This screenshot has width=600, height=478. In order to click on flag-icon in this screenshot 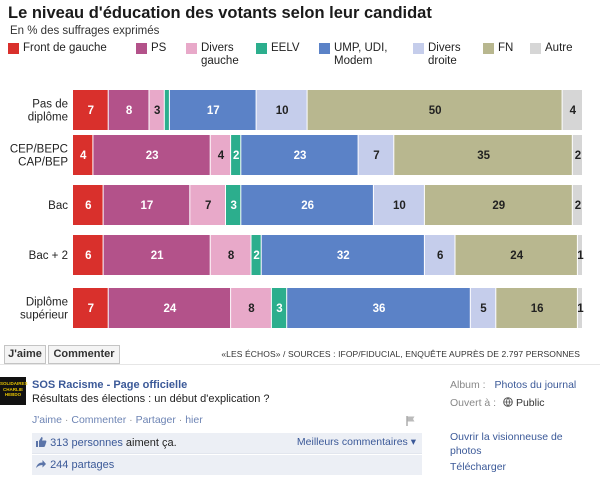, I will do `click(411, 421)`.